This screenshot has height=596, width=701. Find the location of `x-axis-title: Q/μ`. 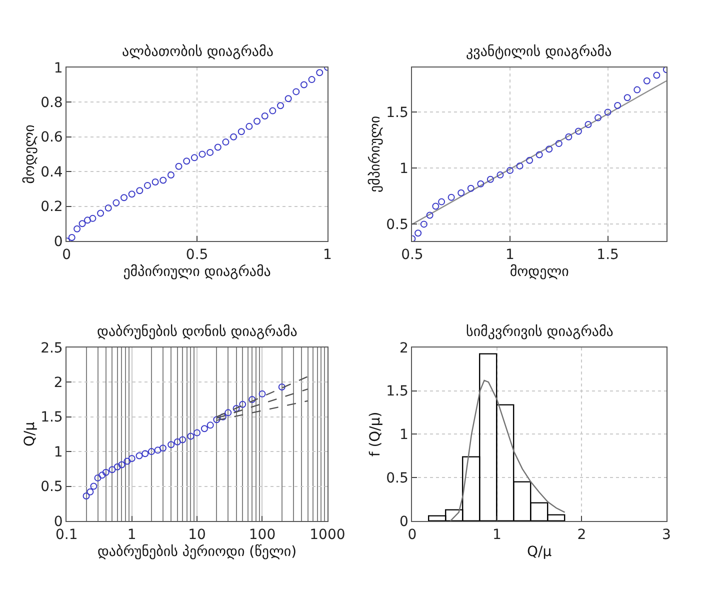

x-axis-title: Q/μ is located at coordinates (539, 552).